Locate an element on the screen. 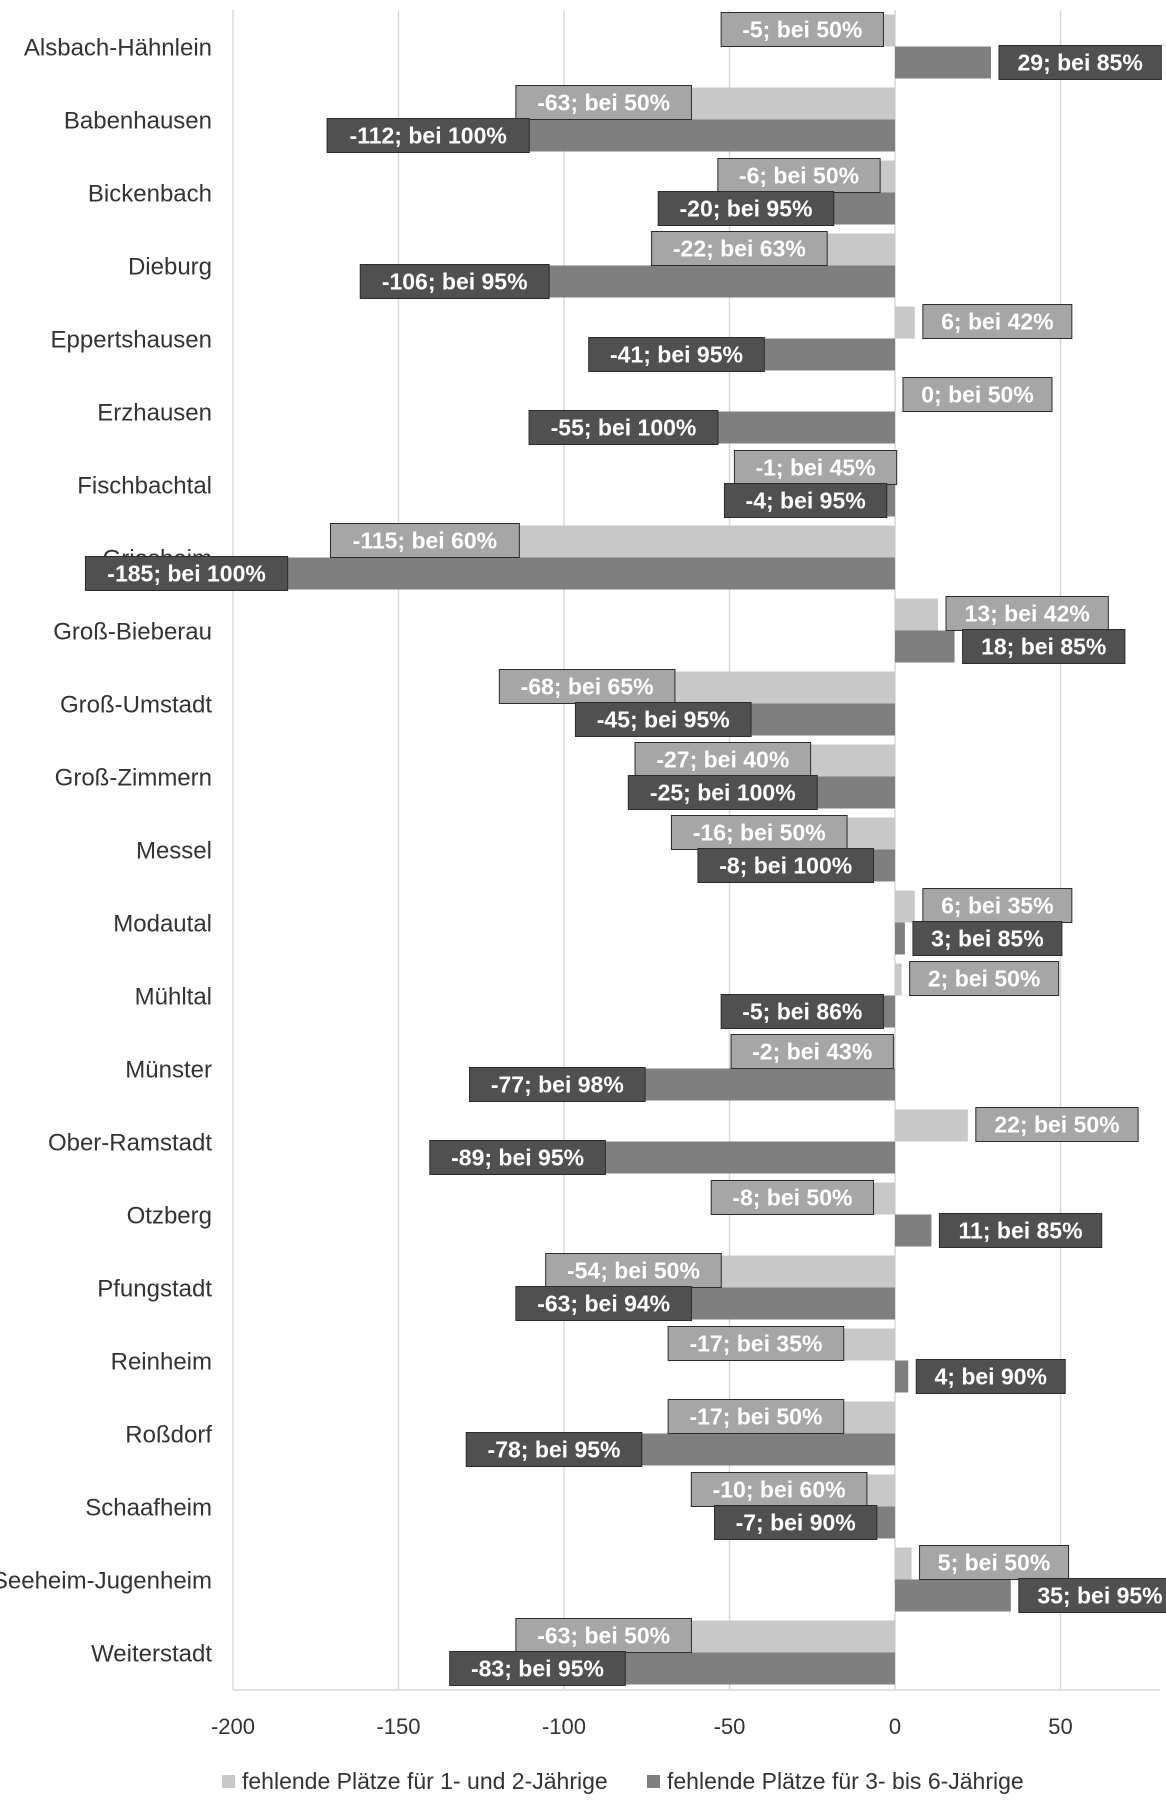 The width and height of the screenshot is (1166, 1800). data-label: 0; bei 50% is located at coordinates (977, 395).